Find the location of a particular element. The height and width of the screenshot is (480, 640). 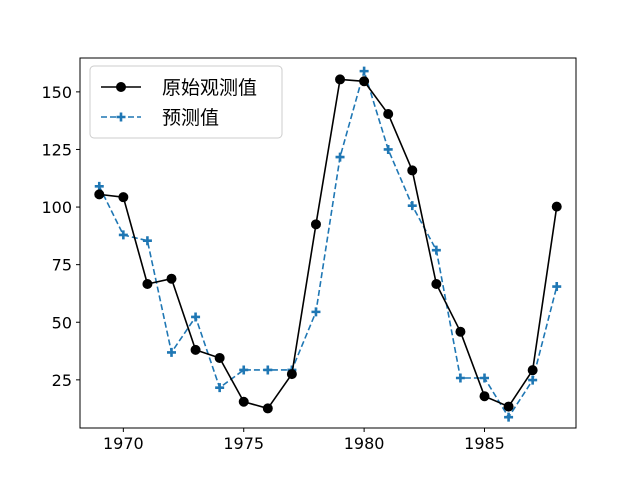

legend-predicted-marker is located at coordinates (121, 117).